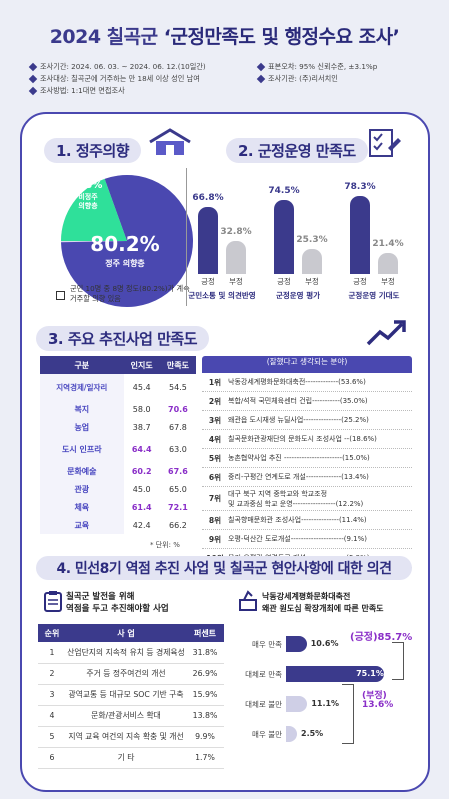  What do you see at coordinates (93, 150) in the screenshot?
I see `section-1-header: 1. 정주의향` at bounding box center [93, 150].